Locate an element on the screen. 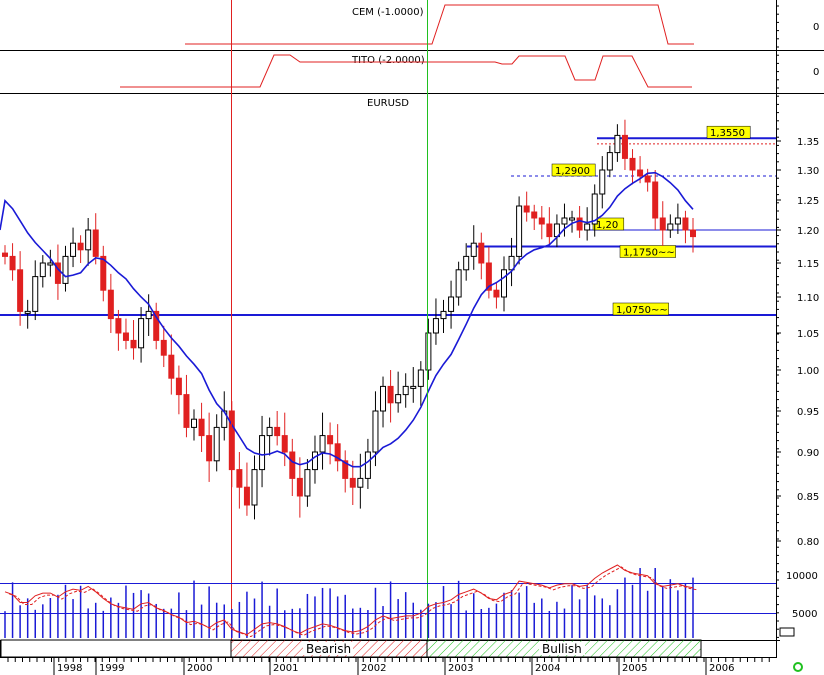 Image resolution: width=824 pixels, height=675 pixels. status-indicator-icon is located at coordinates (798, 667).